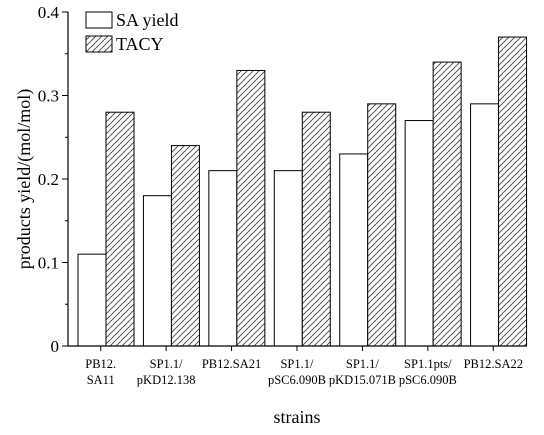  What do you see at coordinates (362, 380) in the screenshot?
I see `x-tick-label: pKD15.071B` at bounding box center [362, 380].